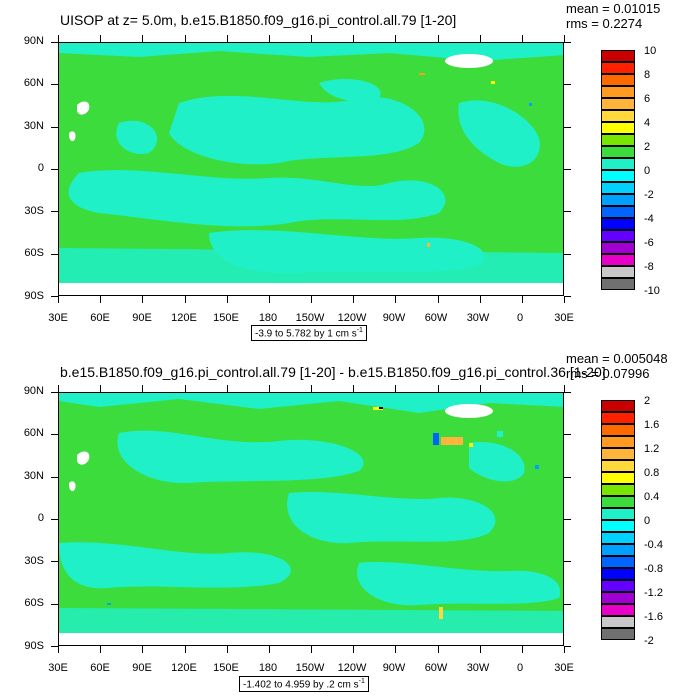 The width and height of the screenshot is (700, 700). Describe the element at coordinates (33, 476) in the screenshot. I see `ytick-label: 30N` at that location.